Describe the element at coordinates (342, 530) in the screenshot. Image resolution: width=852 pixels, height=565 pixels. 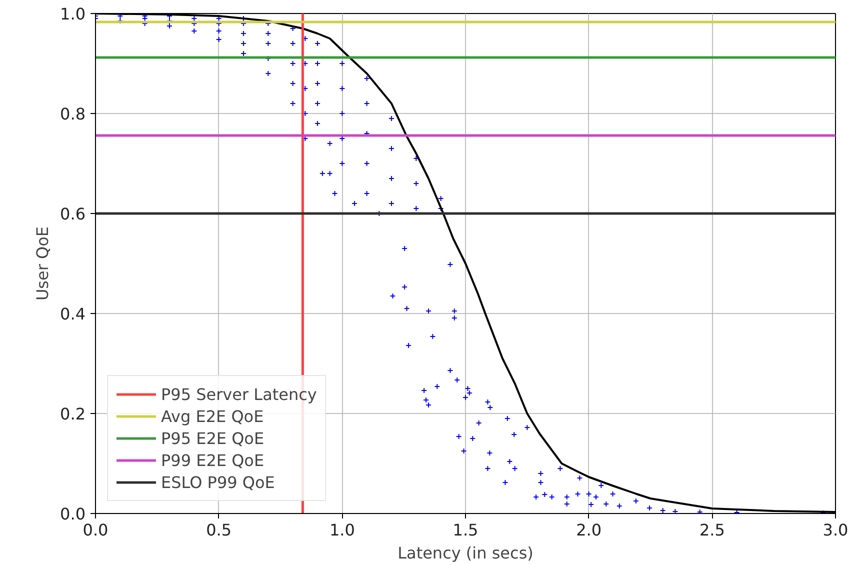
I see `x-tick-label: 1.0` at that location.